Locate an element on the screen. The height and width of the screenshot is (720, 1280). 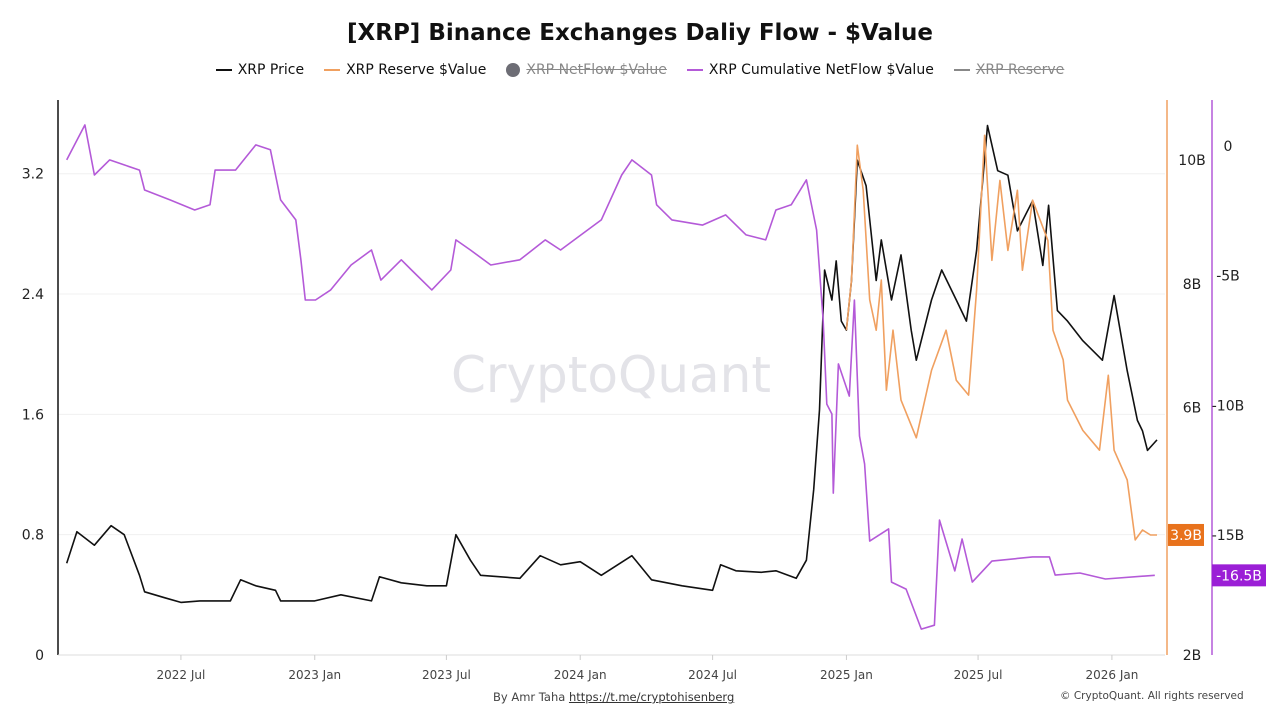
legend-item: XRP Price is located at coordinates (260, 70).